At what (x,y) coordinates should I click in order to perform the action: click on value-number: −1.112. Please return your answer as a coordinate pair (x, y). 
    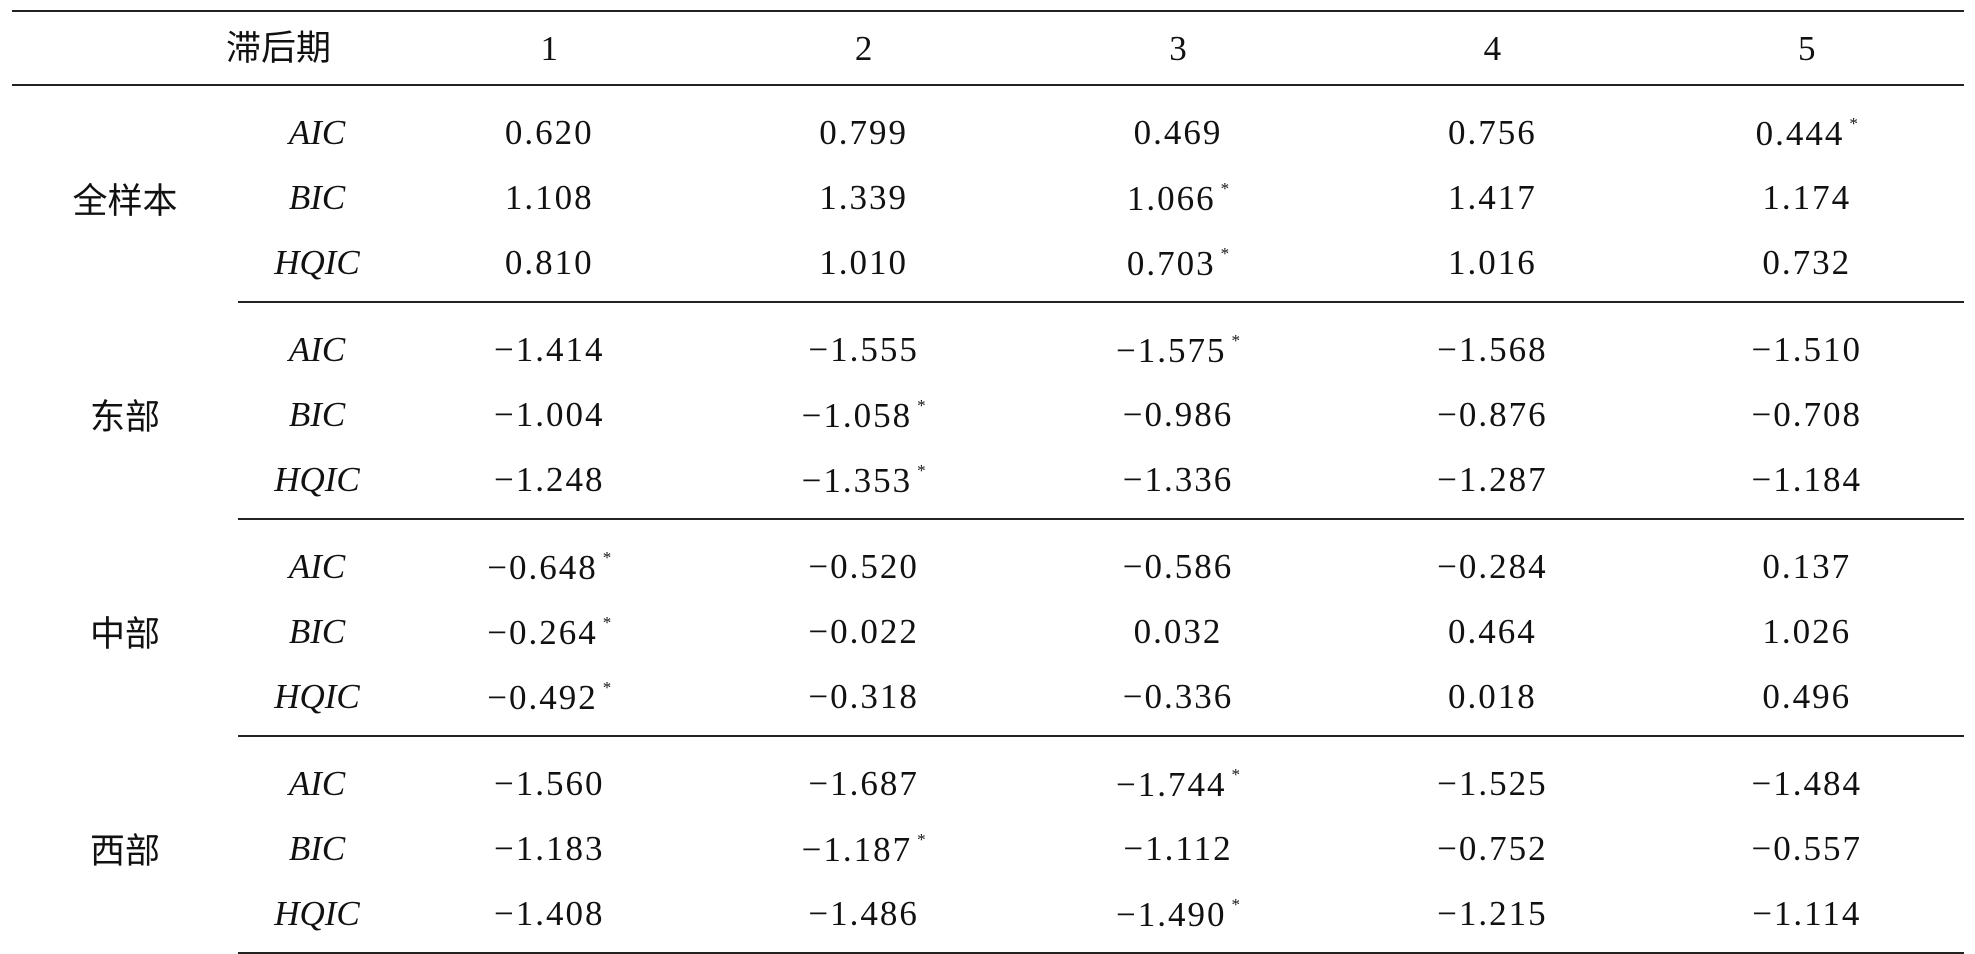
    Looking at the image, I should click on (1178, 848).